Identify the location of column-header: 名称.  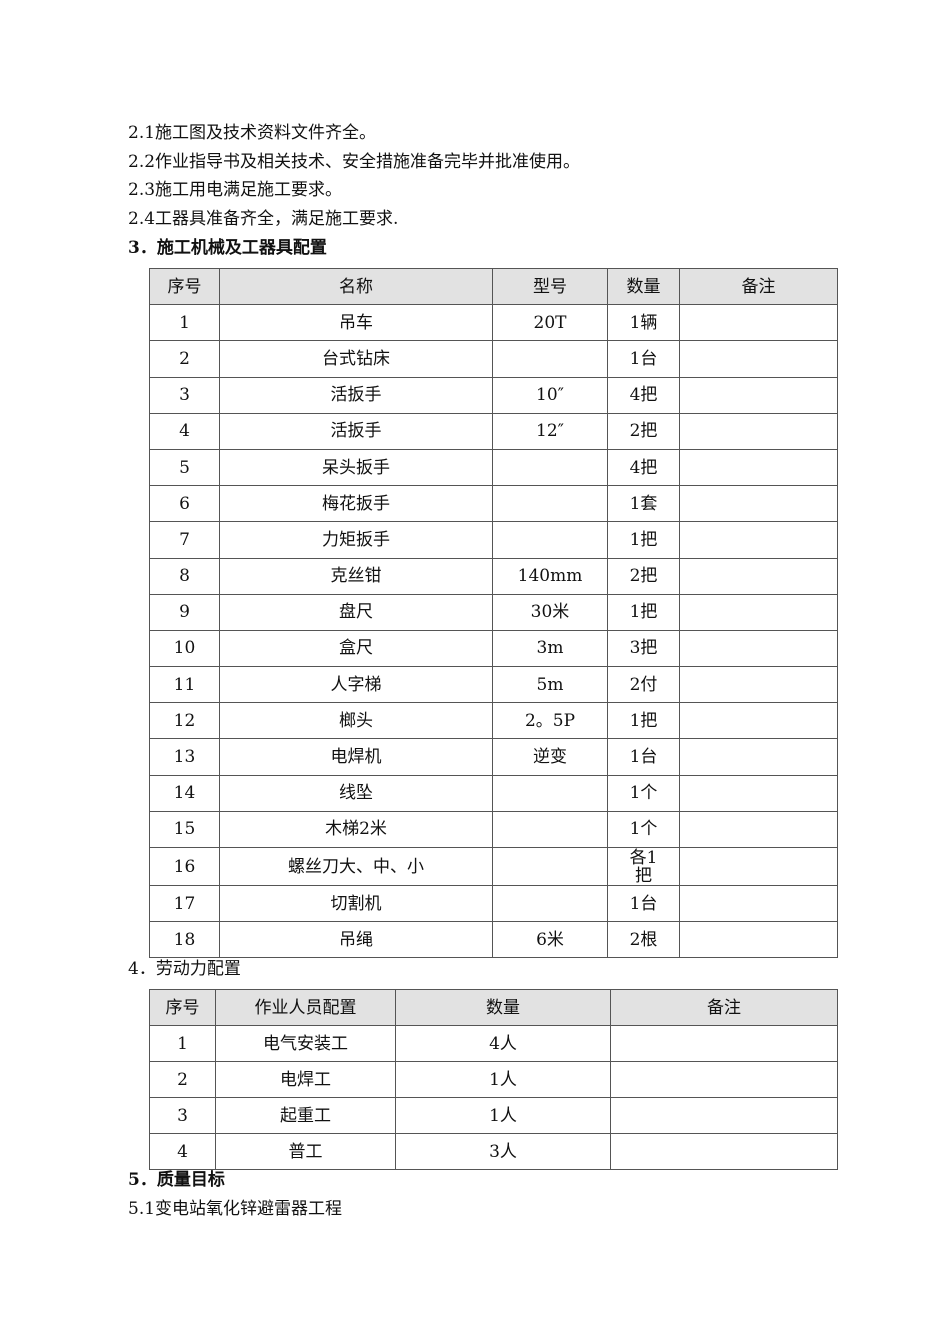
(356, 286).